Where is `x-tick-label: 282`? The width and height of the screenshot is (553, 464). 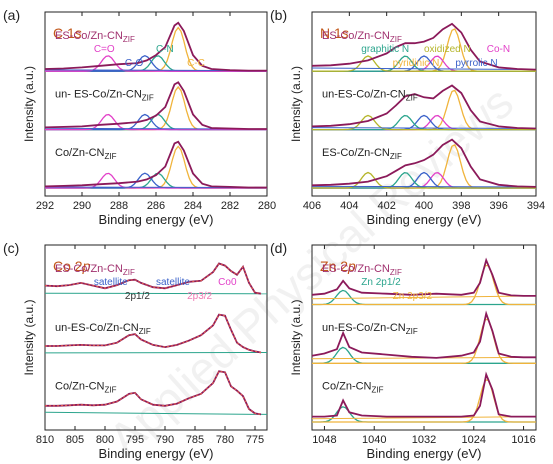 x-tick-label: 282 is located at coordinates (230, 206).